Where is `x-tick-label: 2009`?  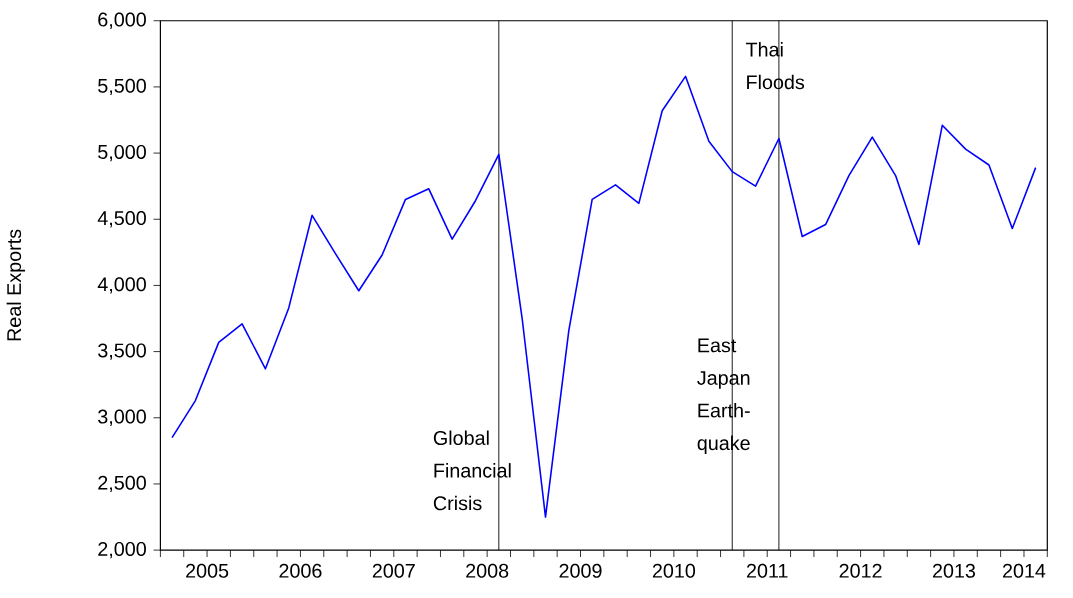 x-tick-label: 2009 is located at coordinates (580, 571).